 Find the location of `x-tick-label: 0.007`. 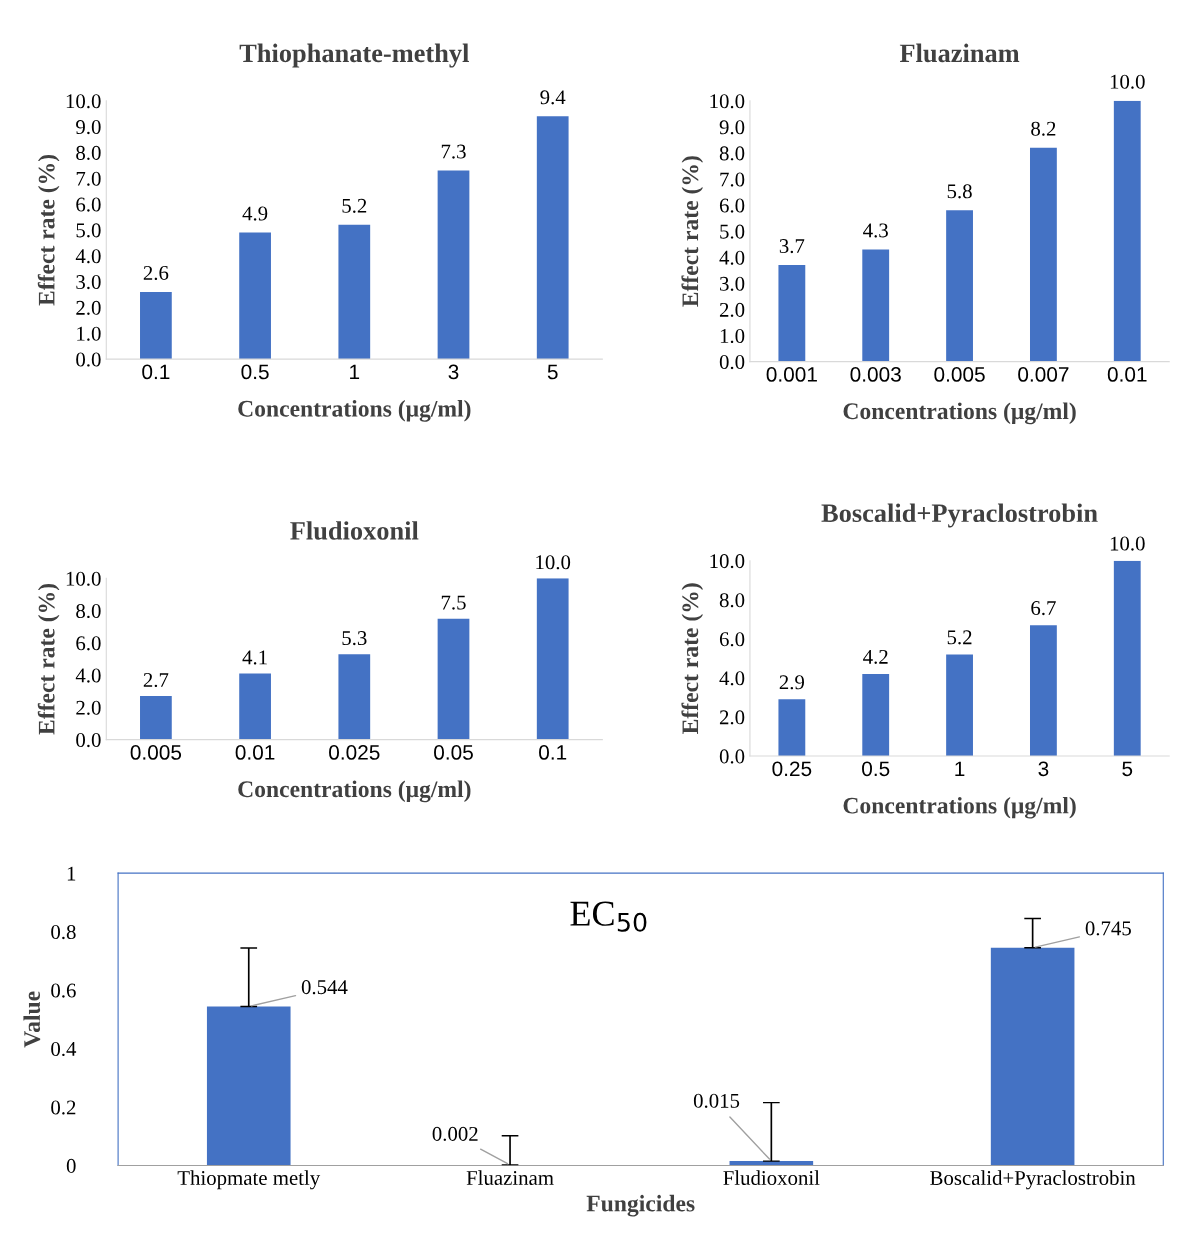

x-tick-label: 0.007 is located at coordinates (1043, 374).